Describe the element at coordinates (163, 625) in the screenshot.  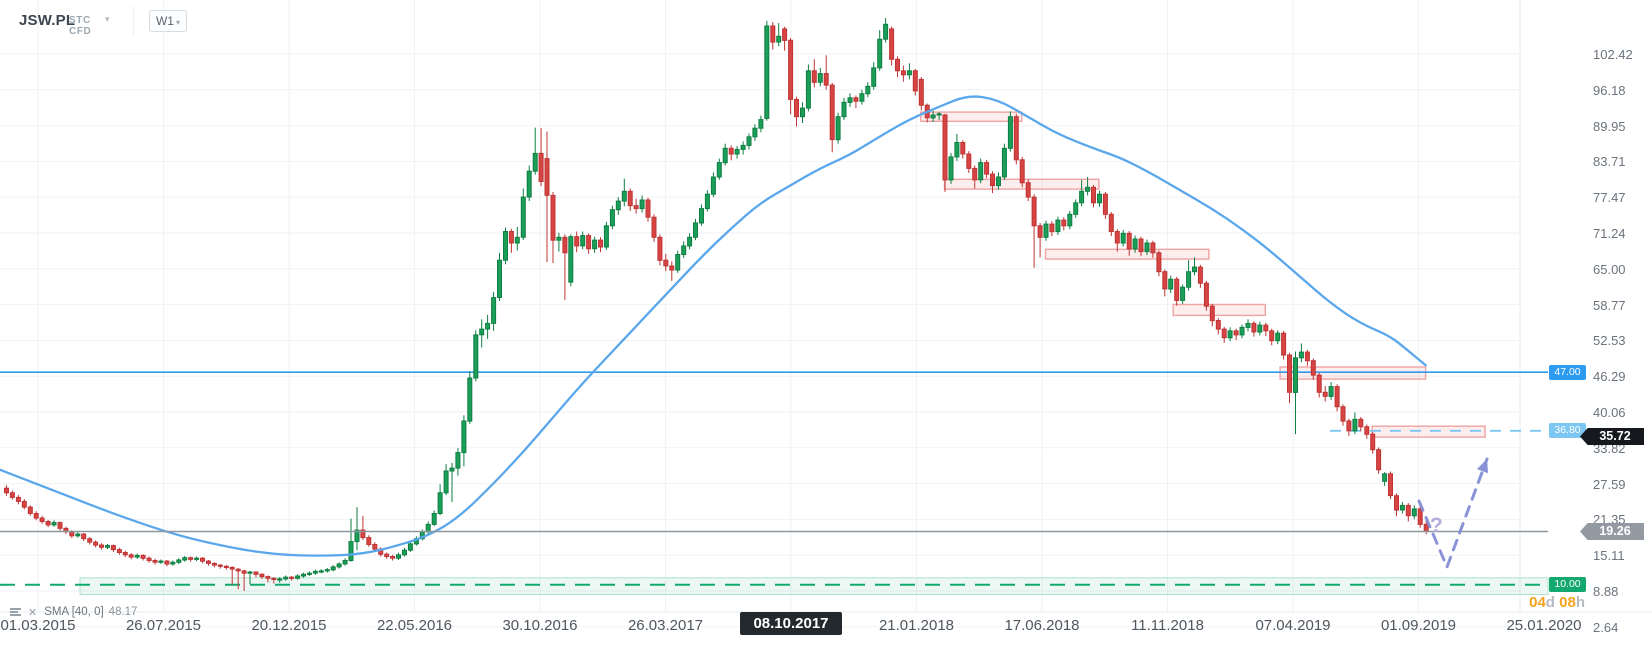
I see `x-axis-date-label: 26.07.2015` at that location.